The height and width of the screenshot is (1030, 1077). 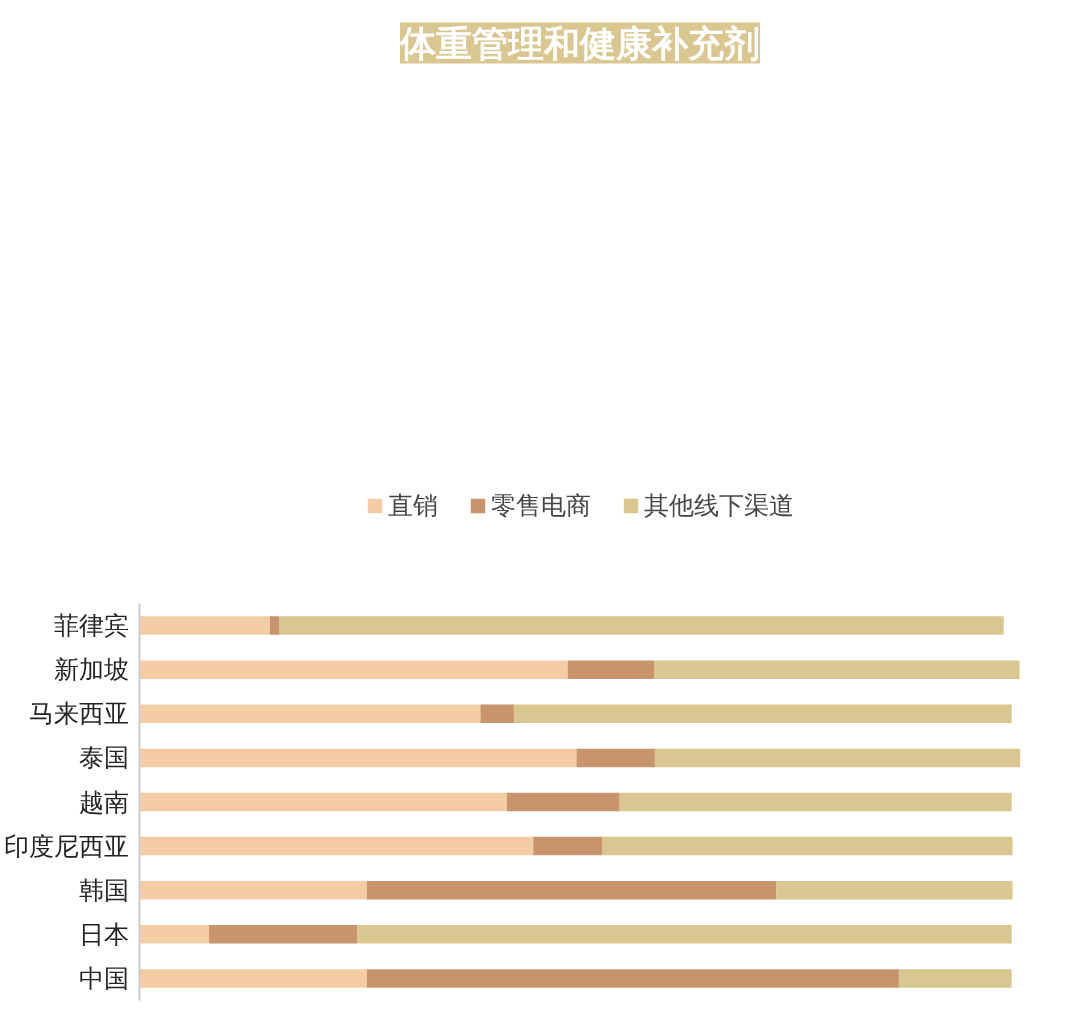 I want to click on legend-label: 直销, so click(x=413, y=505).